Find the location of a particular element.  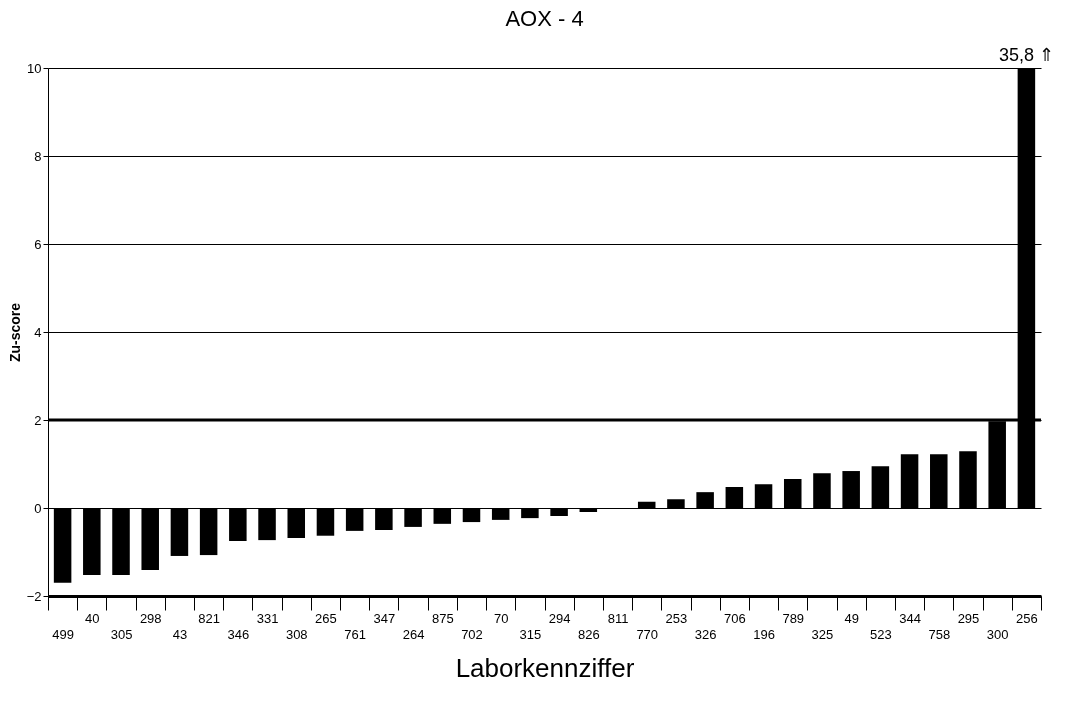

x-tick-label: 43 is located at coordinates (180, 634).